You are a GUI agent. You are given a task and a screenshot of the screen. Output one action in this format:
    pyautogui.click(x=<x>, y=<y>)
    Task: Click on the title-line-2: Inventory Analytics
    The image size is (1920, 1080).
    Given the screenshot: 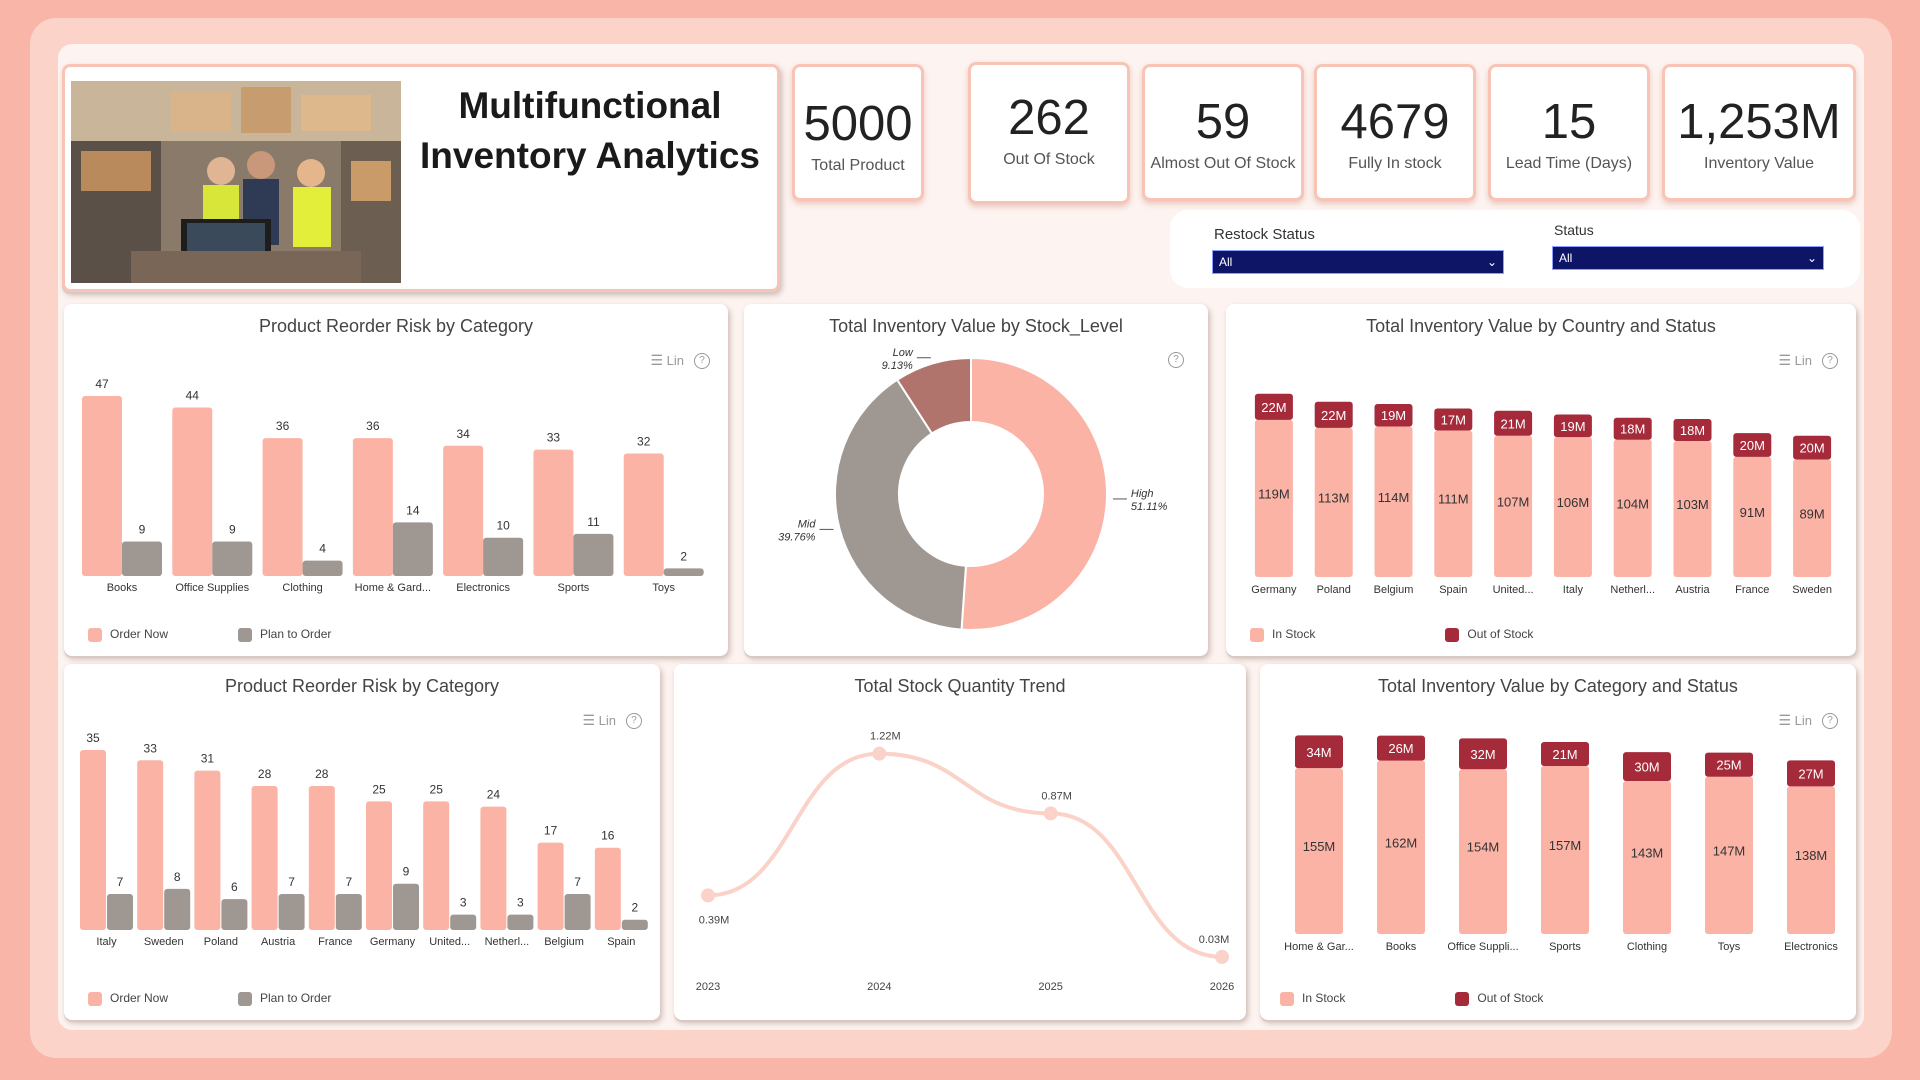 What is the action you would take?
    pyautogui.click(x=590, y=155)
    